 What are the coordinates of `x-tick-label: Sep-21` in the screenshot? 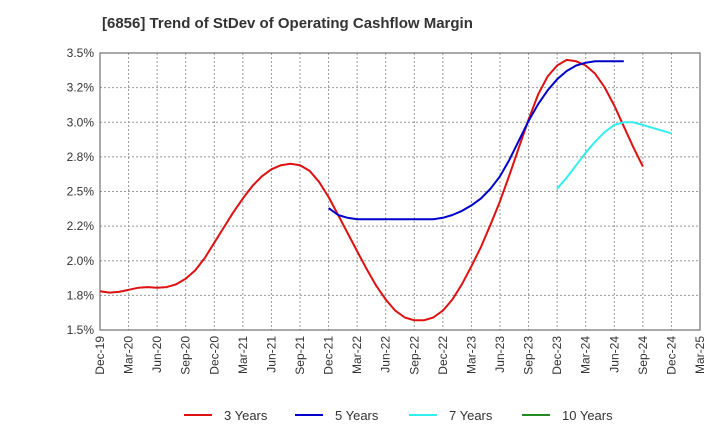 It's located at (300, 355).